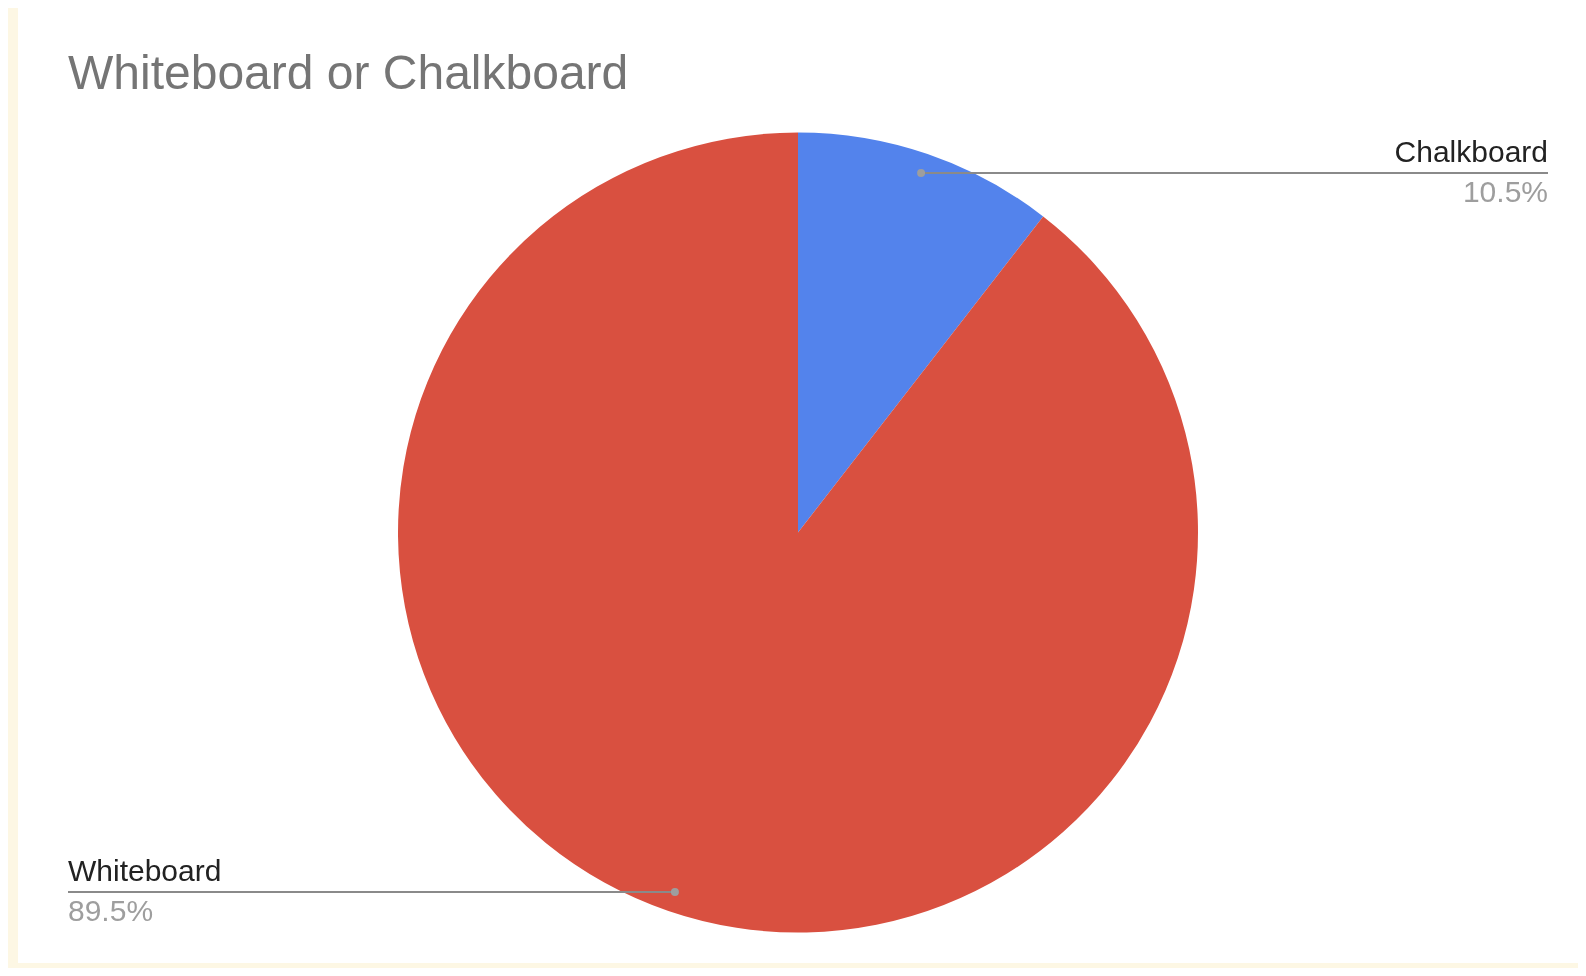 The height and width of the screenshot is (976, 1586). Describe the element at coordinates (1505, 192) in the screenshot. I see `data-label: 10.5%` at that location.